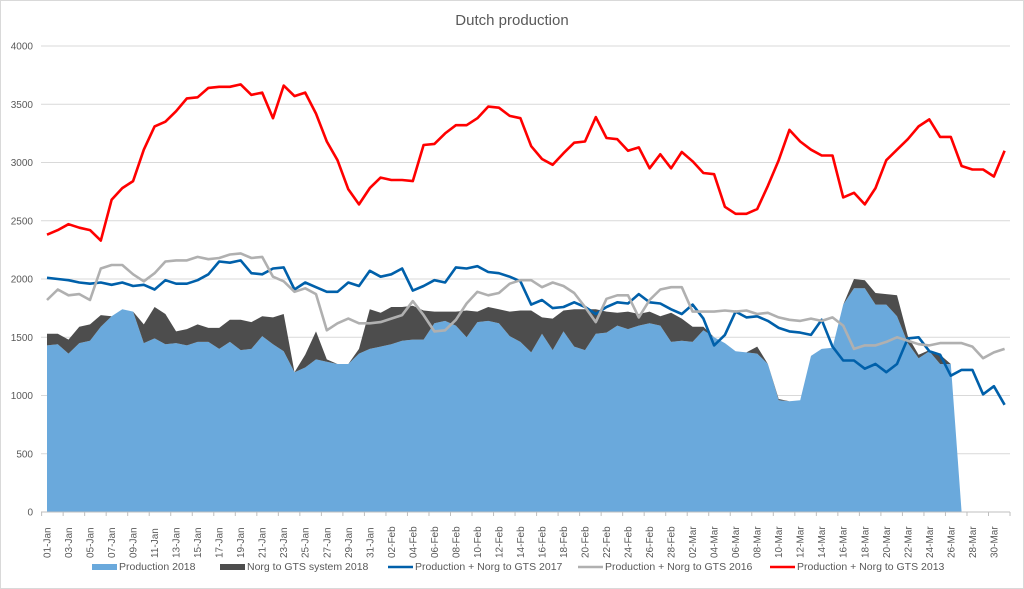 Image resolution: width=1024 pixels, height=589 pixels. What do you see at coordinates (327, 542) in the screenshot?
I see `x-tick-label: 27-Jan` at bounding box center [327, 542].